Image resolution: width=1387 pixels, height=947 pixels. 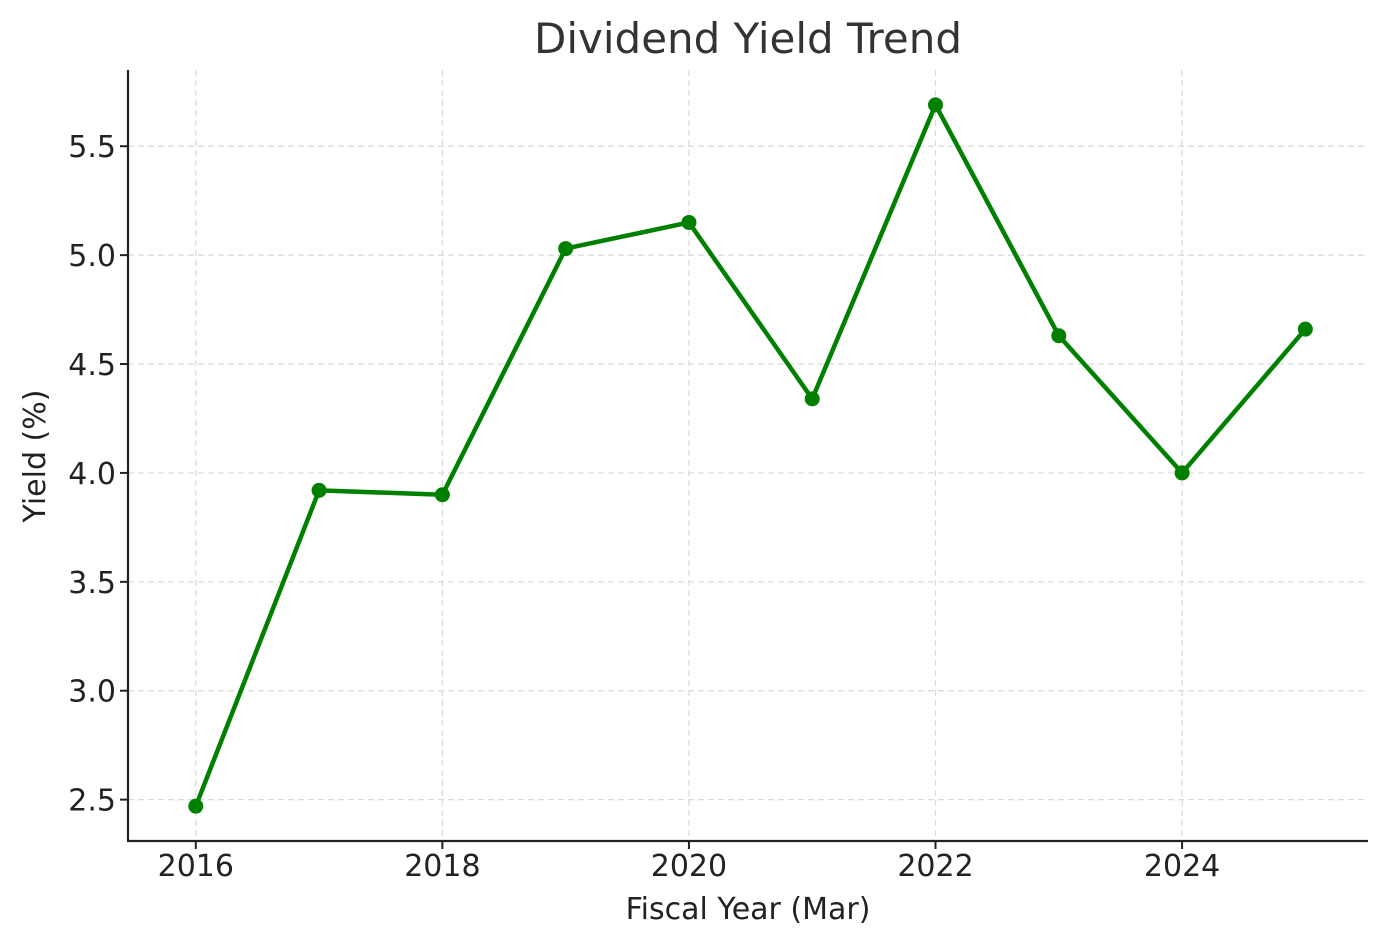 What do you see at coordinates (1182, 866) in the screenshot?
I see `x-tick-label: 2024` at bounding box center [1182, 866].